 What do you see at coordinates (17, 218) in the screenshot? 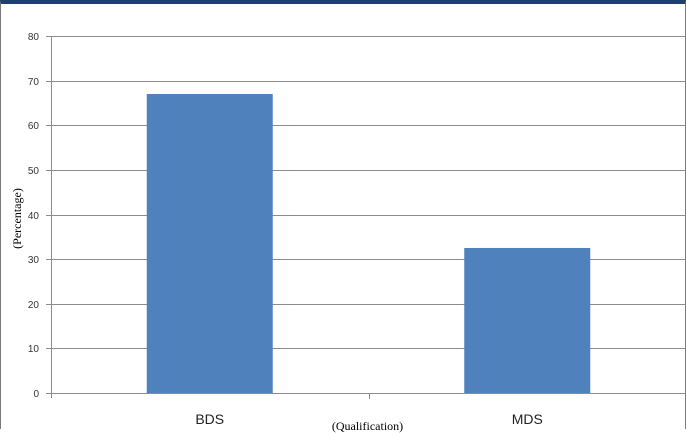
I see `y-axis-title: (Percentage)` at bounding box center [17, 218].